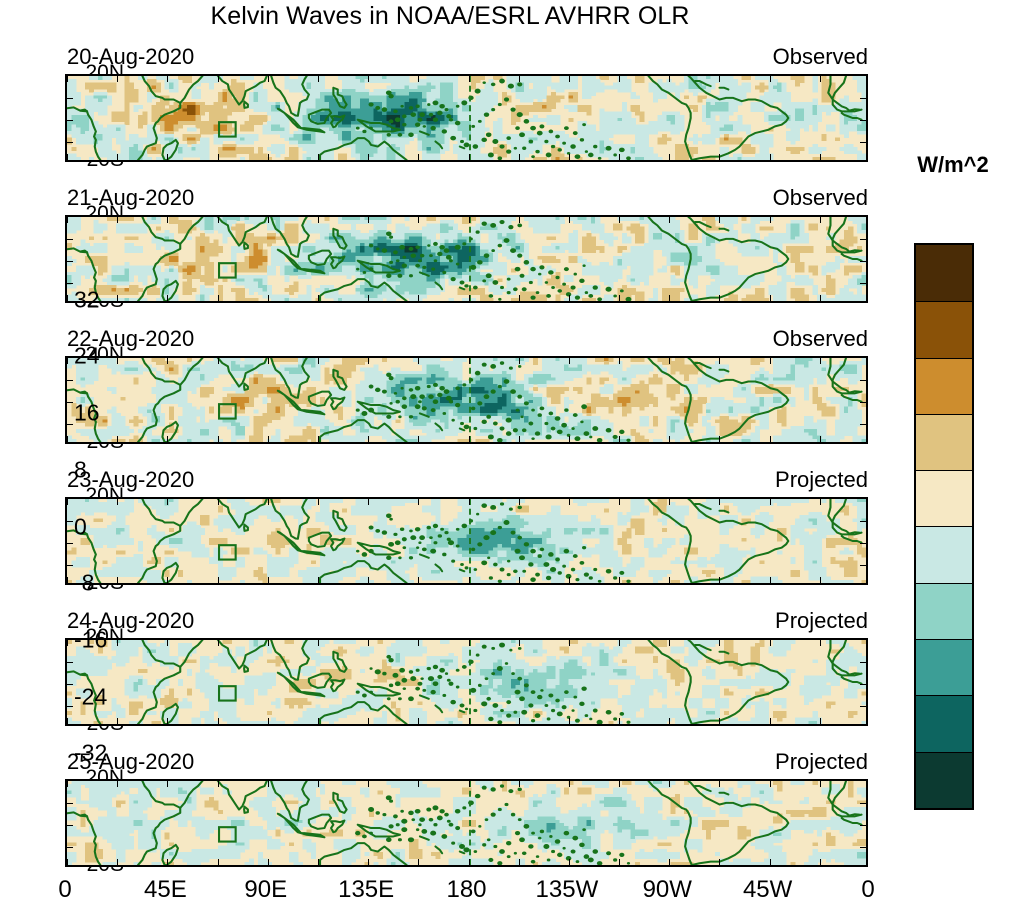  Describe the element at coordinates (821, 620) in the screenshot. I see `panel-status-label: Projected` at that location.